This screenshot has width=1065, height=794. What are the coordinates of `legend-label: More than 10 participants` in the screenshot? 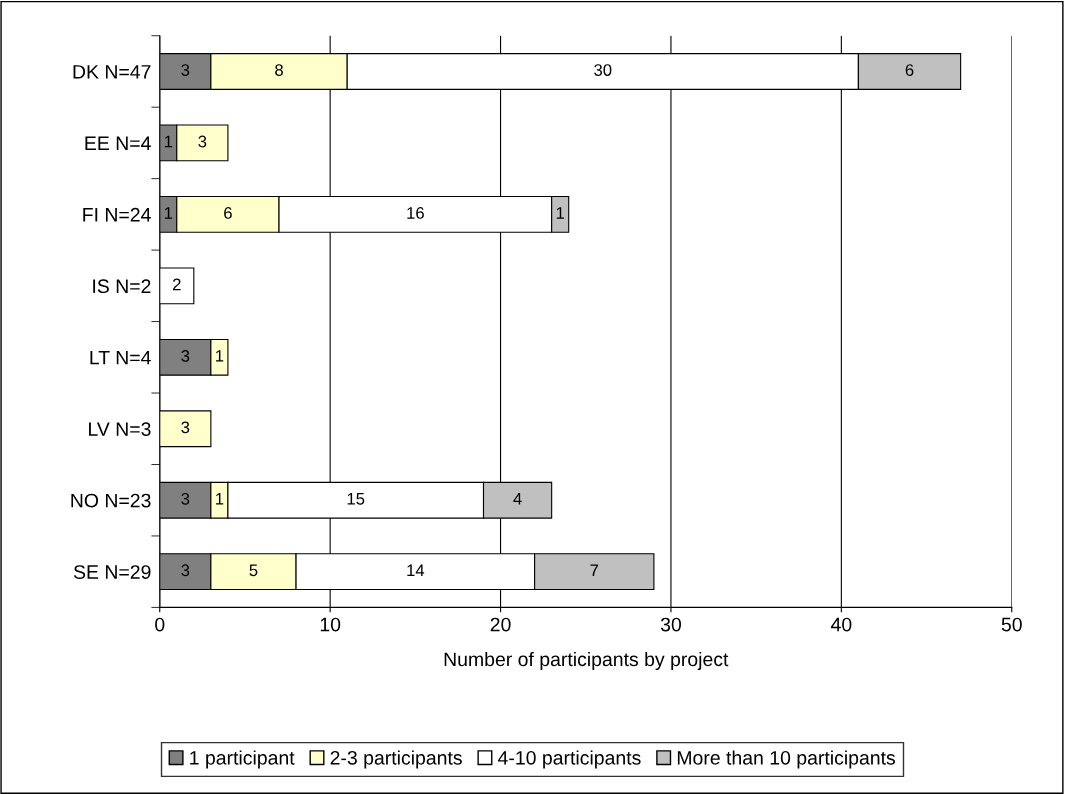 It's located at (786, 759).